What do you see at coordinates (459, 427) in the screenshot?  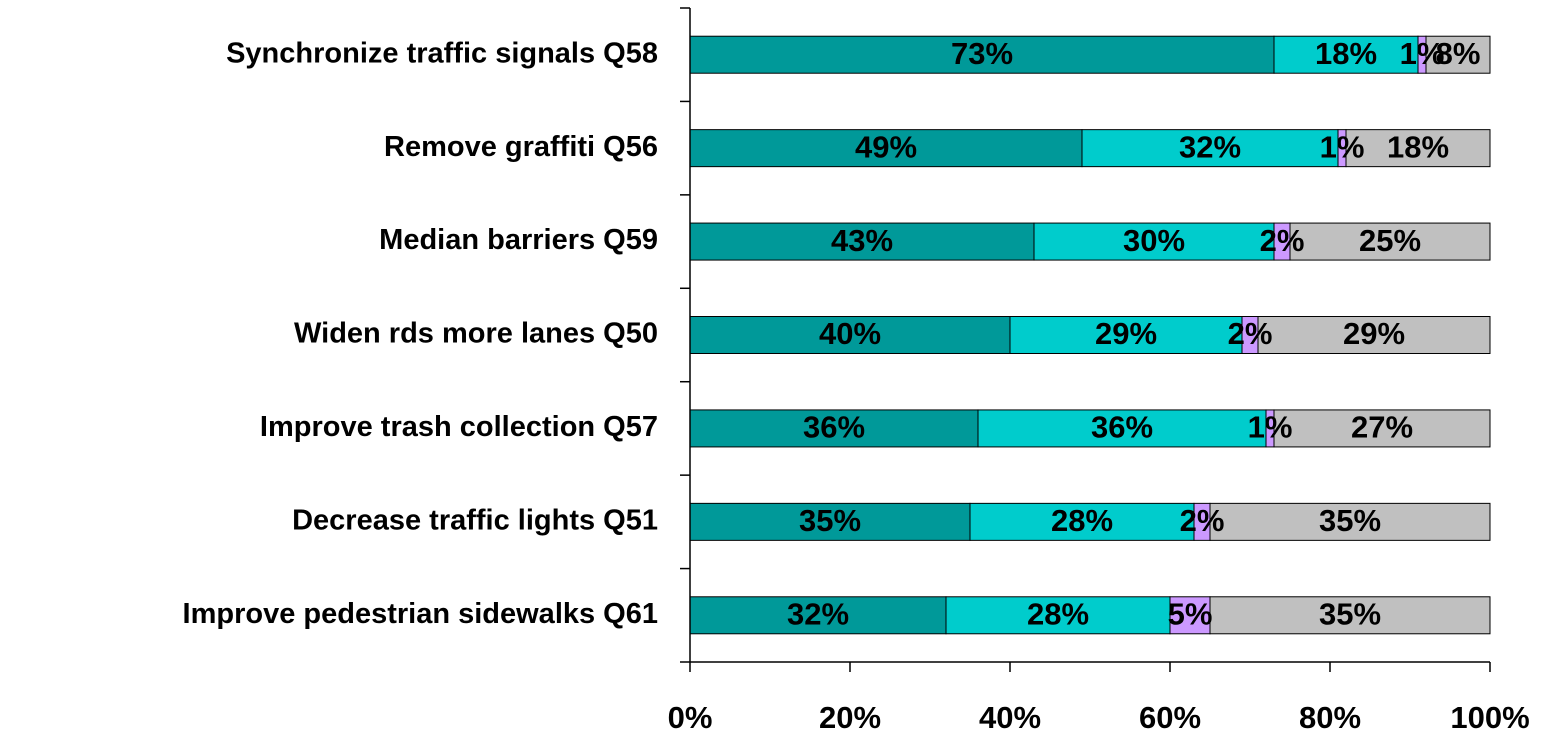 I see `category-label: Improve trash collection Q57` at bounding box center [459, 427].